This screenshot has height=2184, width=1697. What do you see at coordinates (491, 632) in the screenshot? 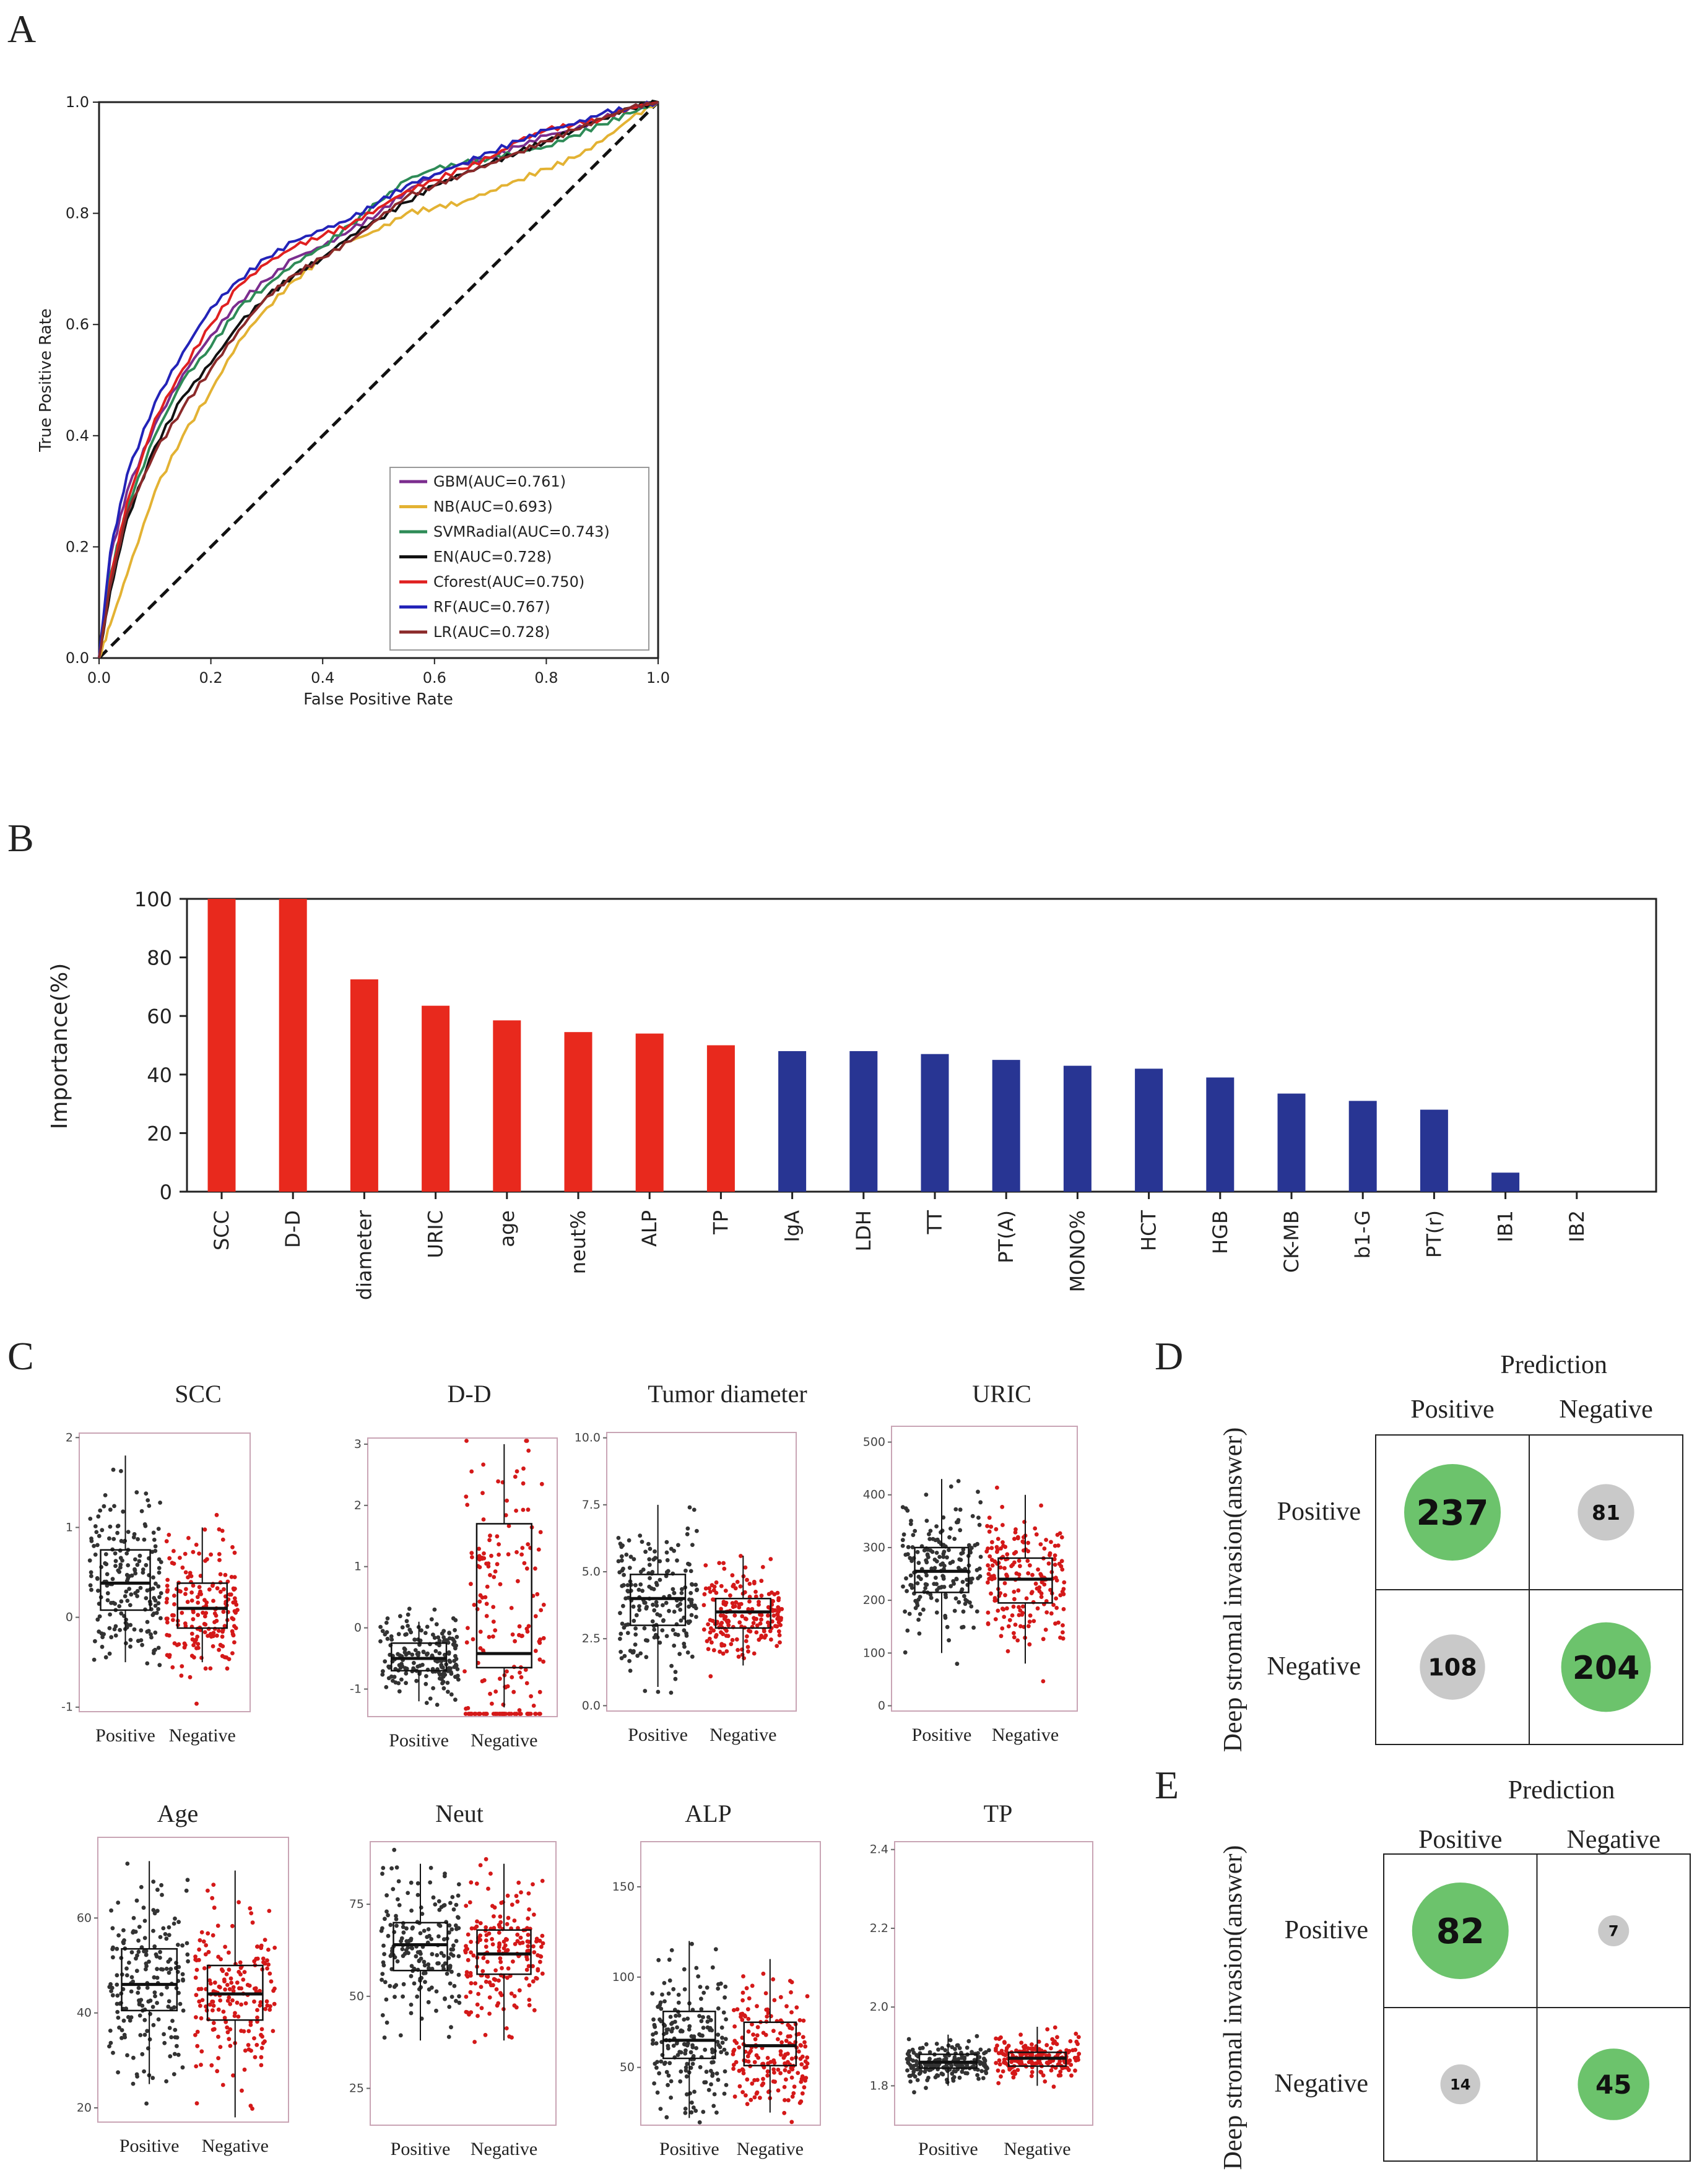
I see `roc-legend-label-lr: LR(AUC=0.728)` at bounding box center [491, 632].